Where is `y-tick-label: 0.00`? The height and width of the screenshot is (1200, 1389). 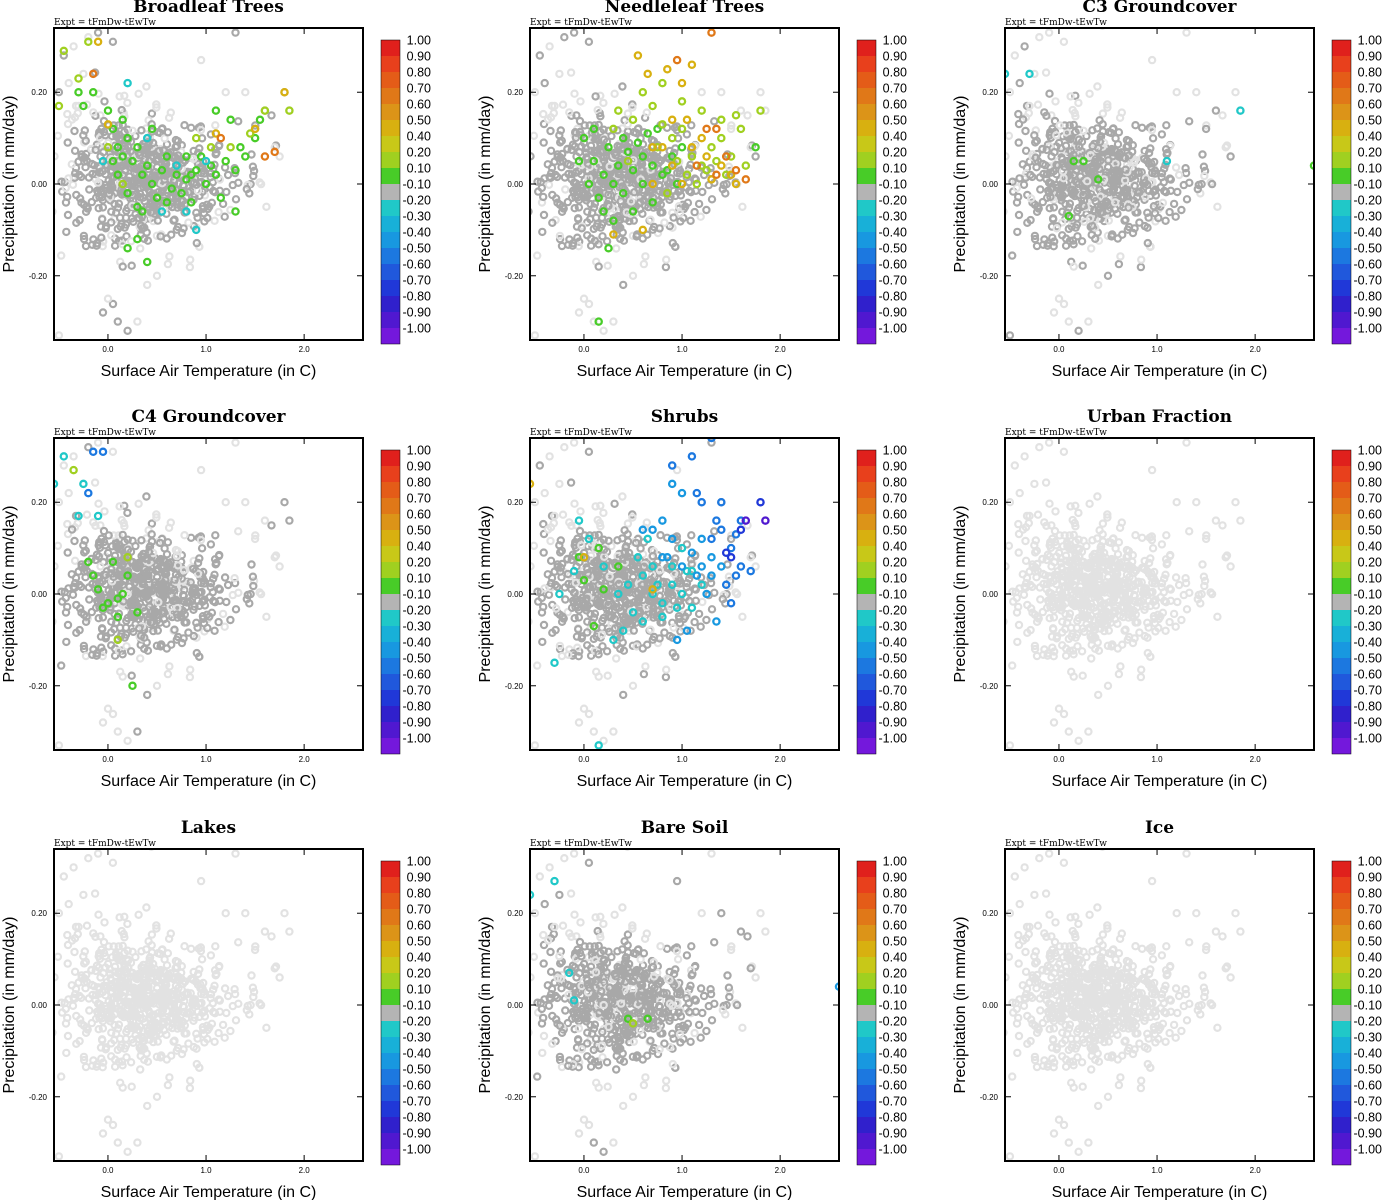 y-tick-label: 0.00 is located at coordinates (39, 184).